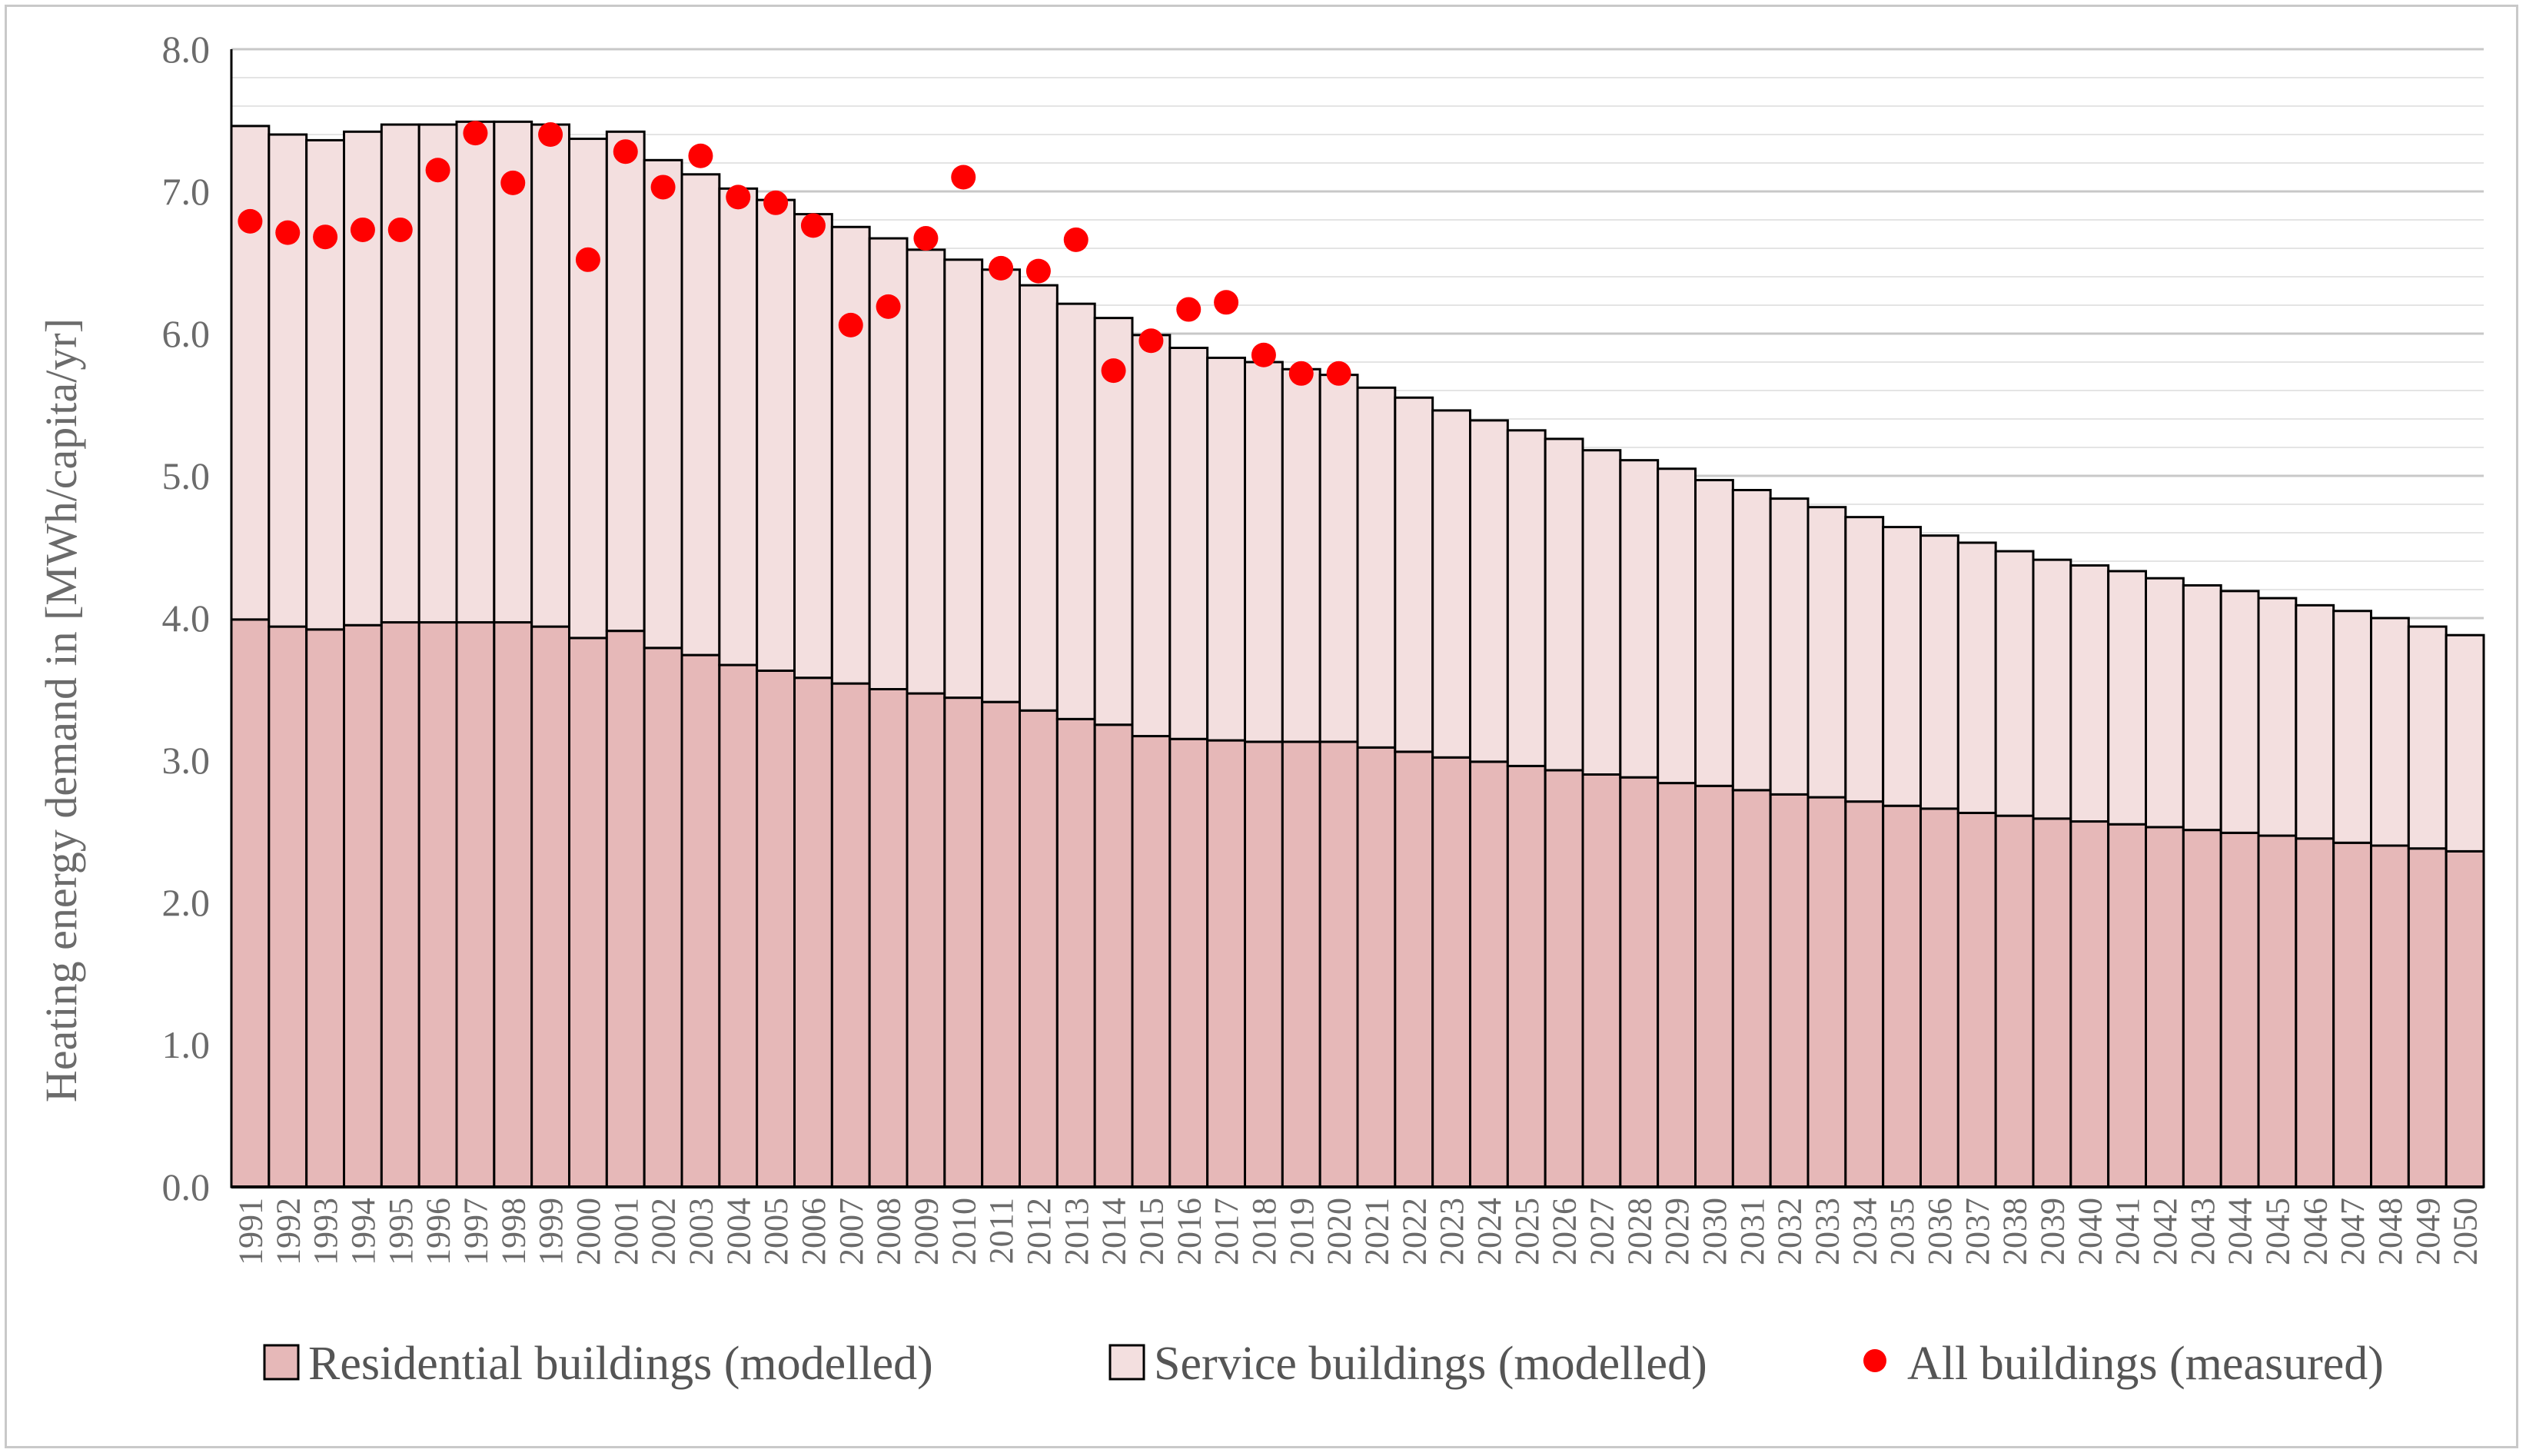 This screenshot has width=2526, height=1456. I want to click on bar-service-2029, so click(1677, 626).